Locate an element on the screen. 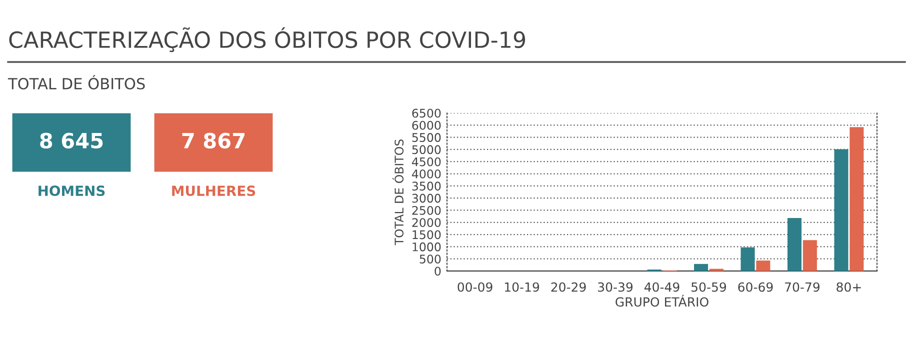 The width and height of the screenshot is (915, 348). y-tick-label: 0 is located at coordinates (437, 271).